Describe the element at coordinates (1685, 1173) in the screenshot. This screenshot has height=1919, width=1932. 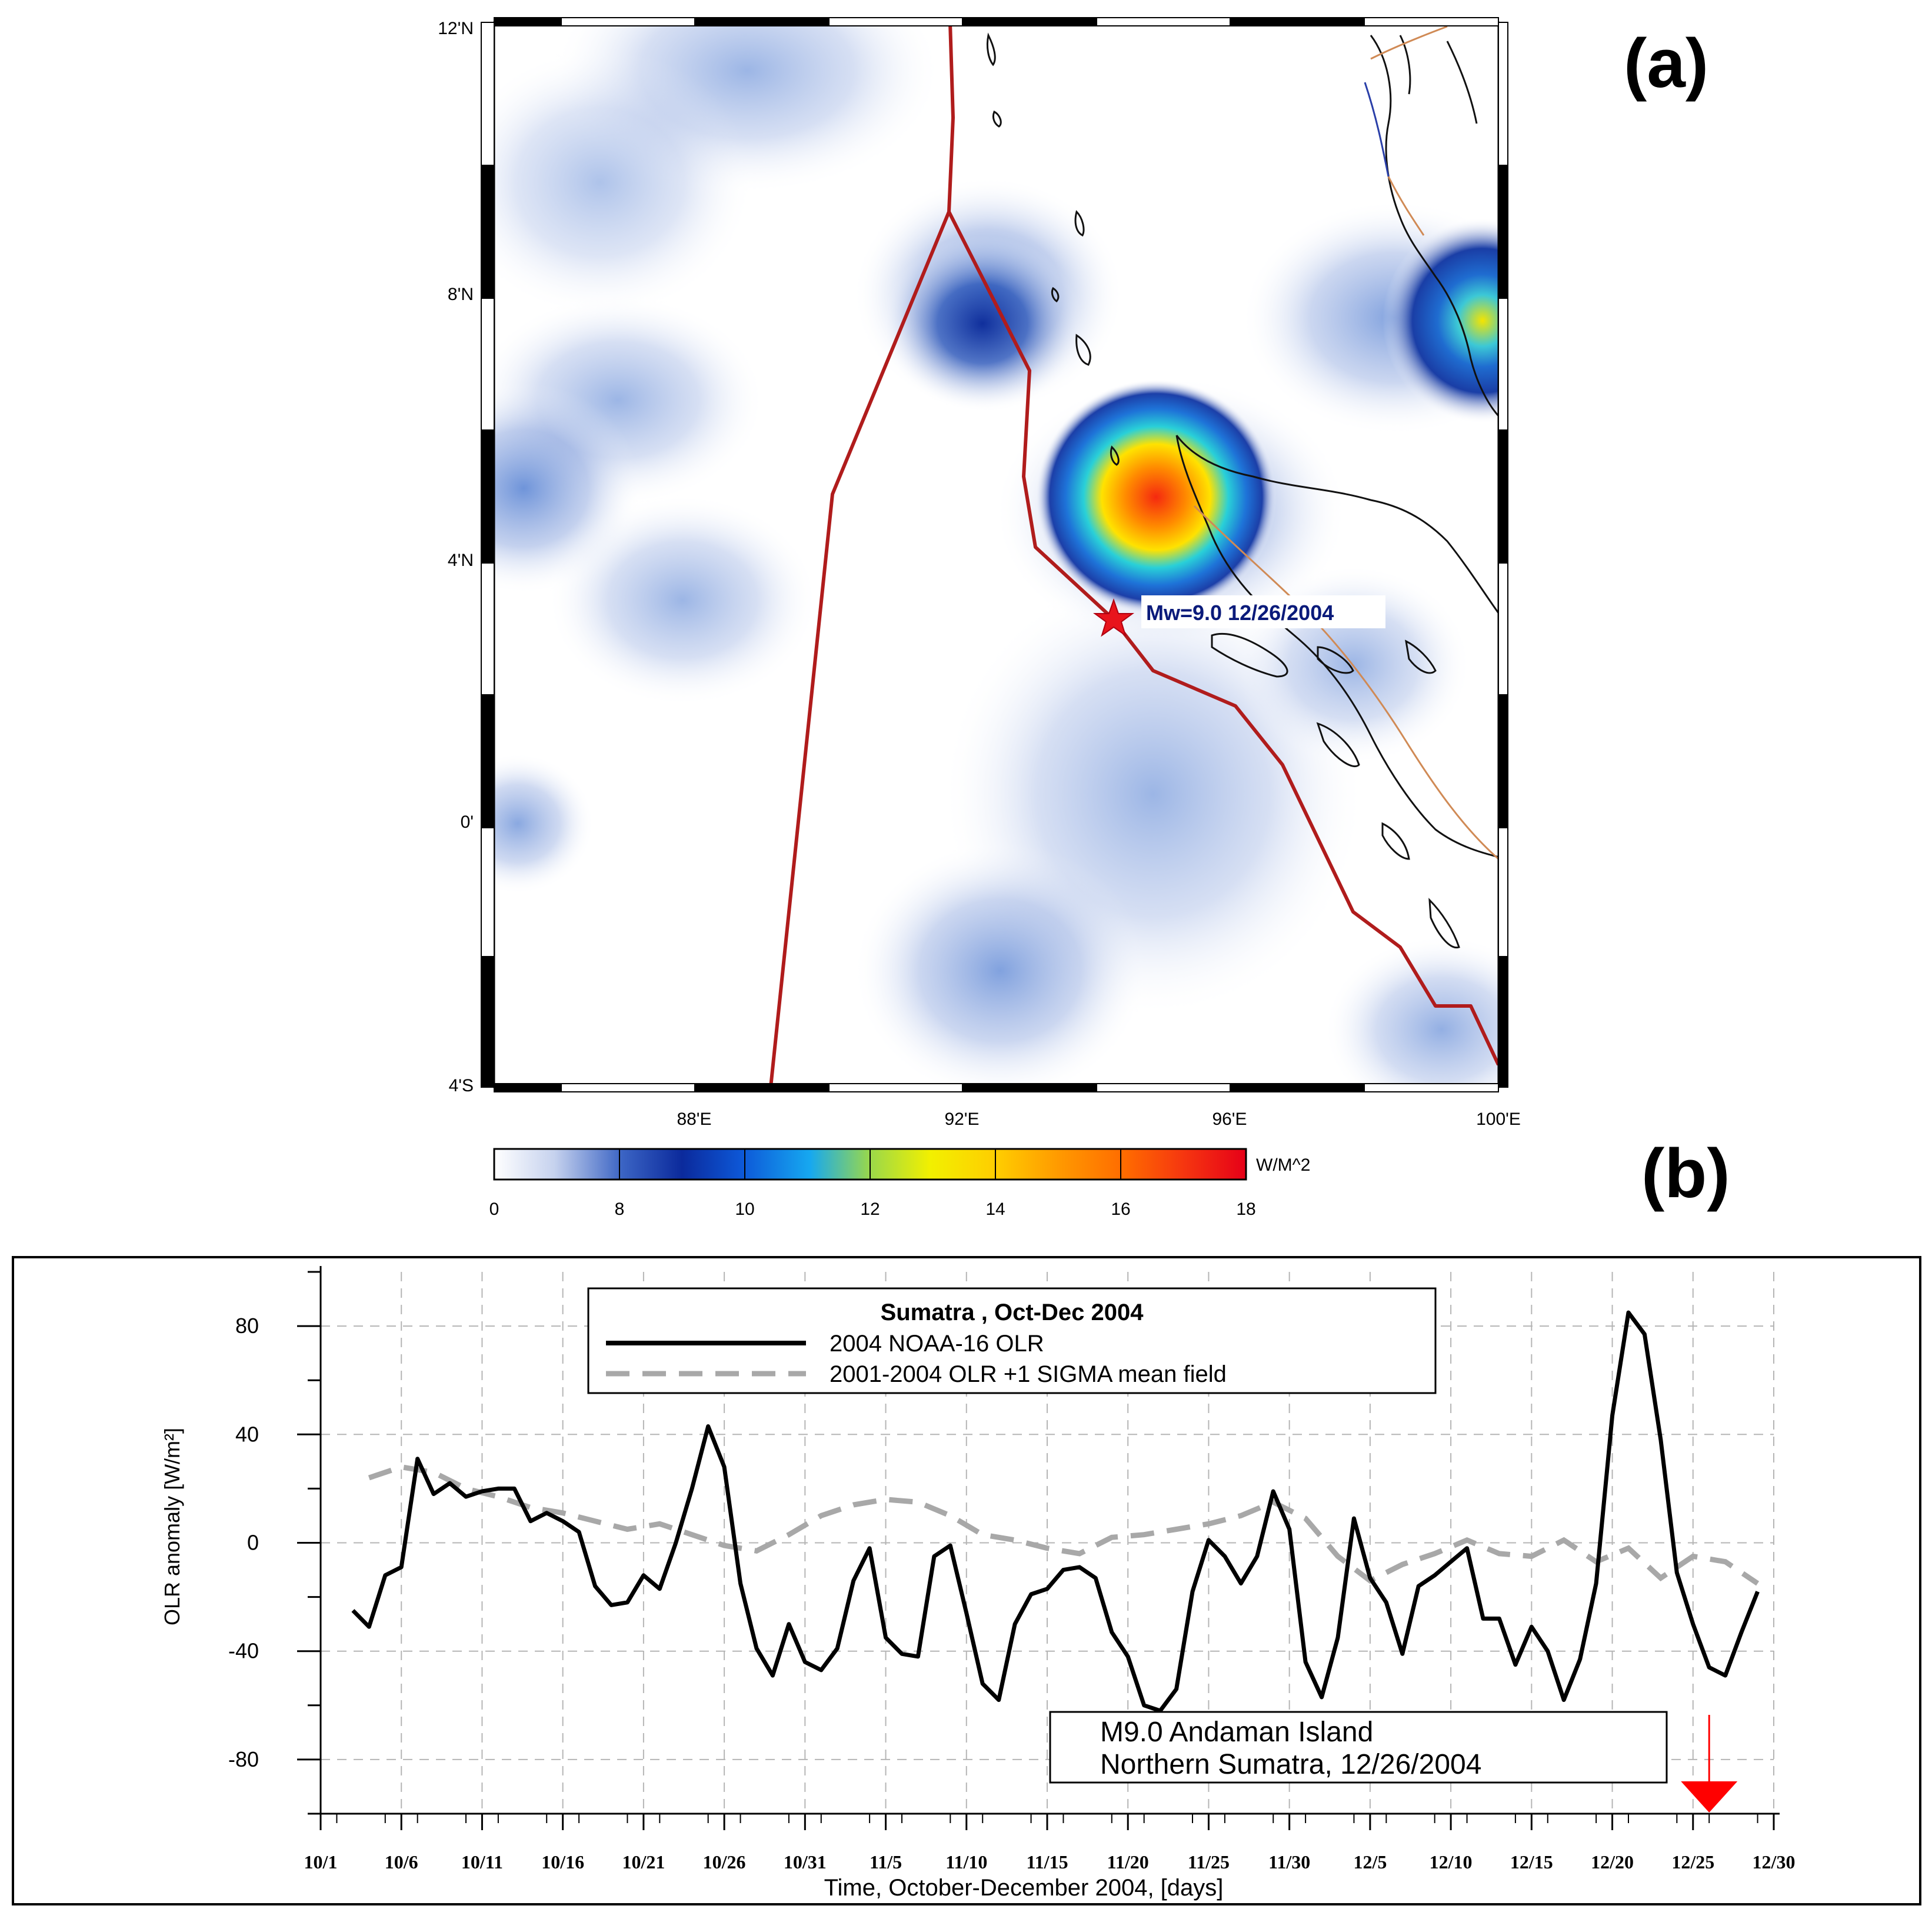
I see `panel-b-label: (b)` at that location.